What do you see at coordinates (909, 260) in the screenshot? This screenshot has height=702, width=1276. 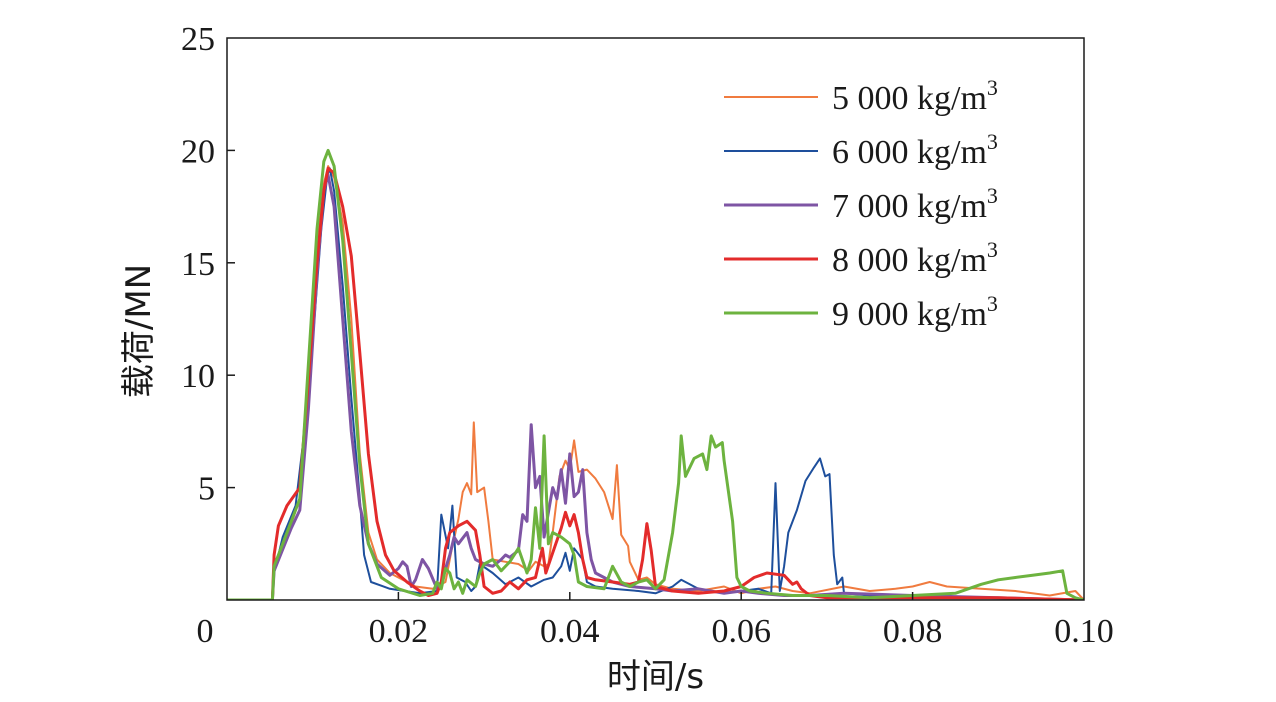 I see `legend-label-text: 8 000 kg/m` at bounding box center [909, 260].